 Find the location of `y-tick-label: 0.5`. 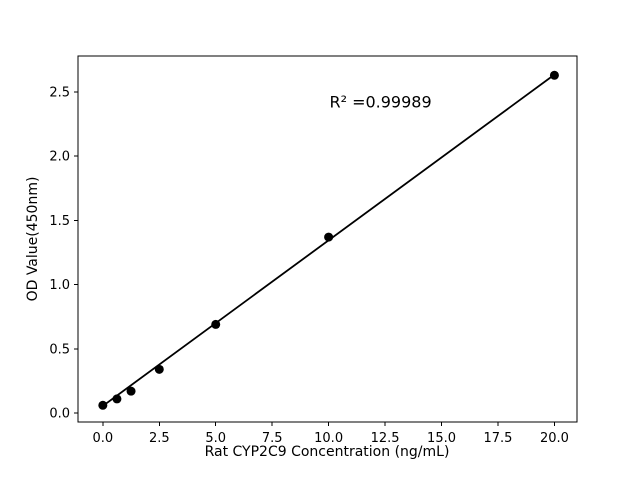

y-tick-label: 0.5 is located at coordinates (59, 349).